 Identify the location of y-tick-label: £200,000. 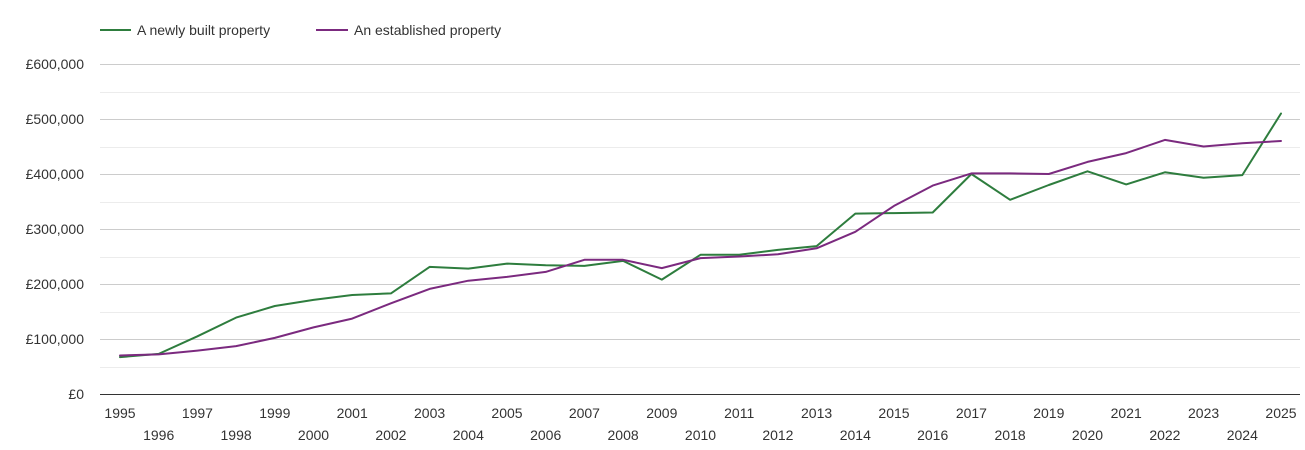
(55, 284).